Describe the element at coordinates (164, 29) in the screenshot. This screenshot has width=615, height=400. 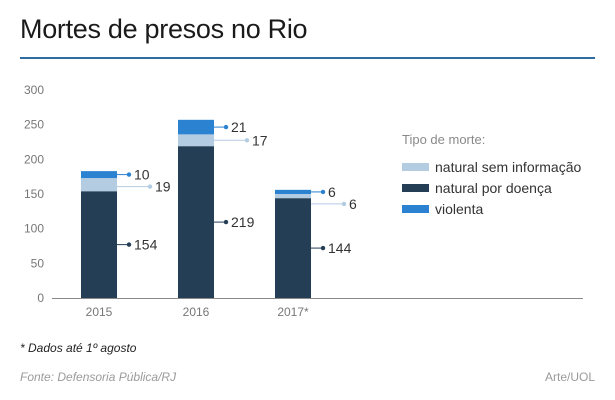
I see `chart-title: Mortes de presos no Rio` at that location.